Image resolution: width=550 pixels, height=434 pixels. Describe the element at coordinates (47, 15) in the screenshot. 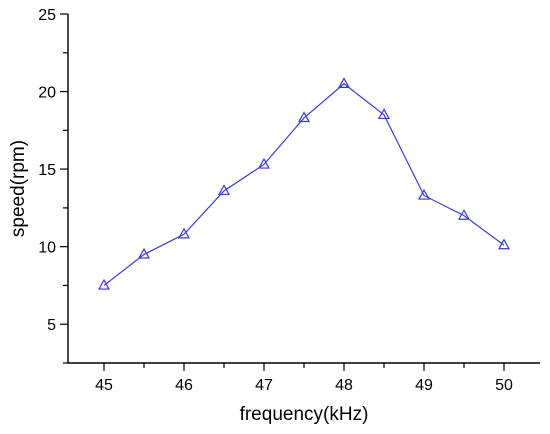

I see `y-tick-label: 25` at that location.